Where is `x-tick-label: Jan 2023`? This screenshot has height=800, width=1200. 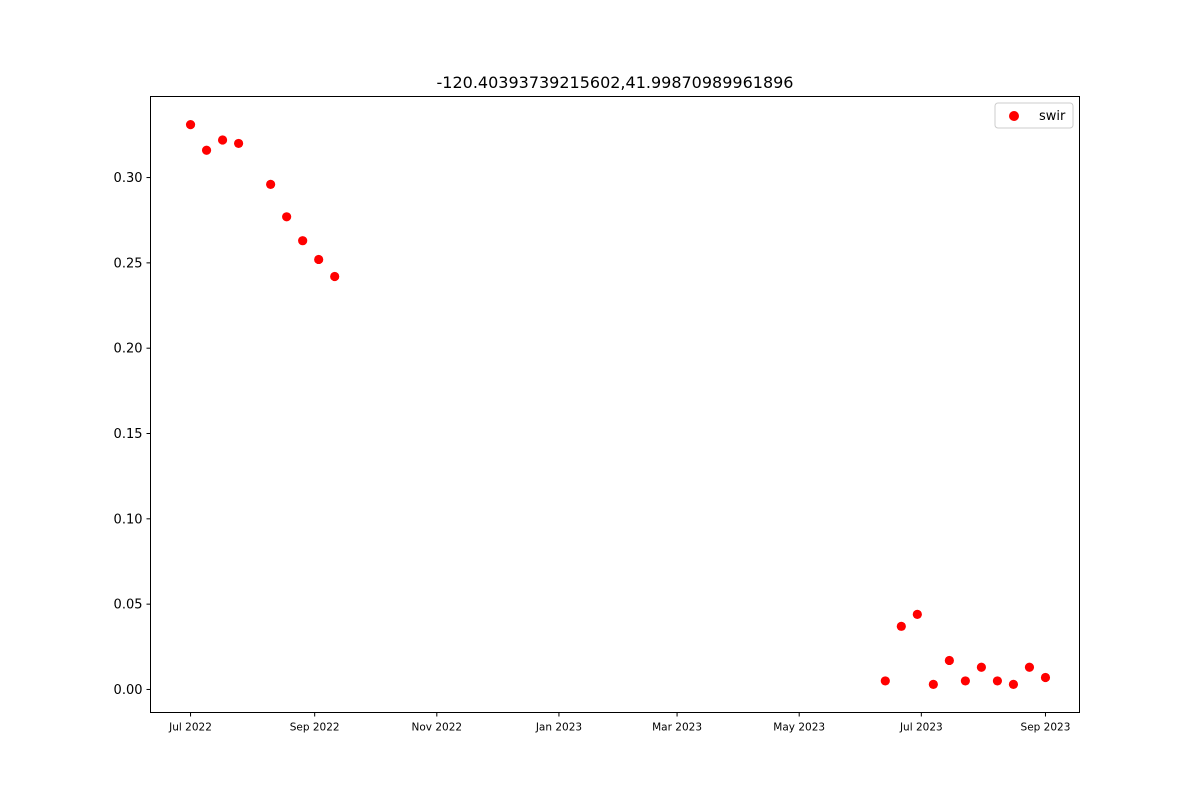 x-tick-label: Jan 2023 is located at coordinates (558, 728).